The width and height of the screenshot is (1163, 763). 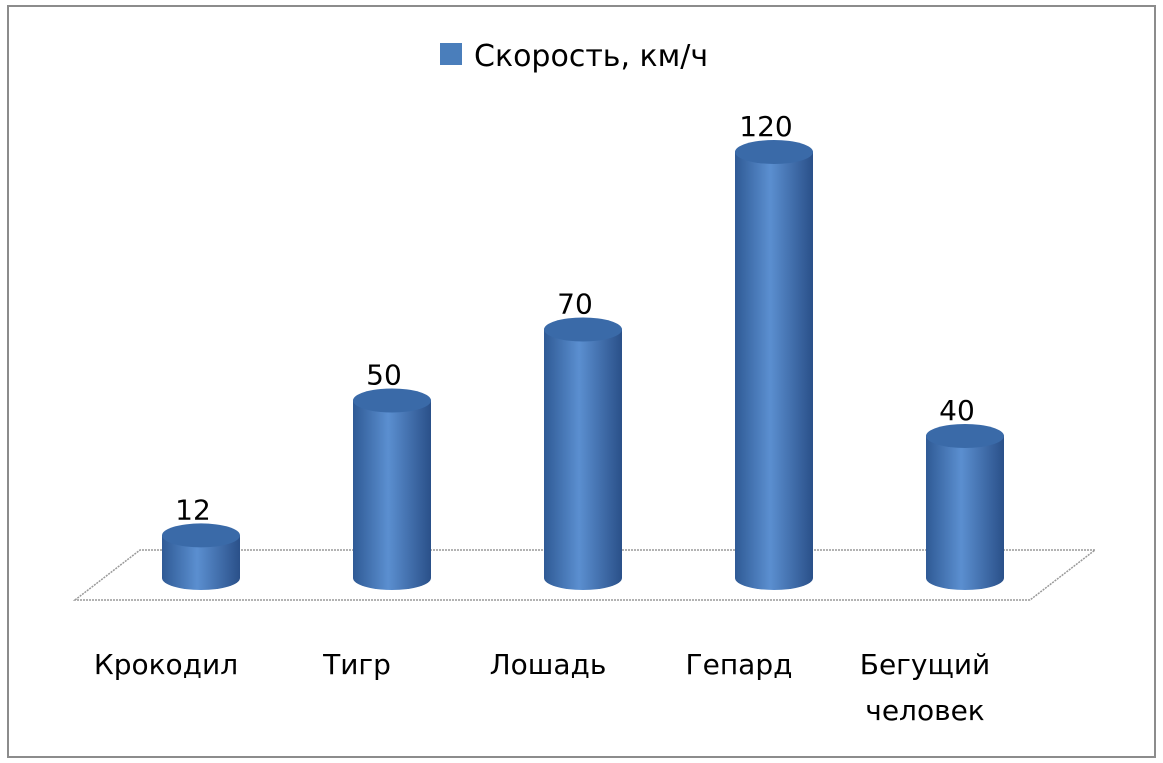 What do you see at coordinates (166, 664) in the screenshot?
I see `x-tick-label: Крокодил` at bounding box center [166, 664].